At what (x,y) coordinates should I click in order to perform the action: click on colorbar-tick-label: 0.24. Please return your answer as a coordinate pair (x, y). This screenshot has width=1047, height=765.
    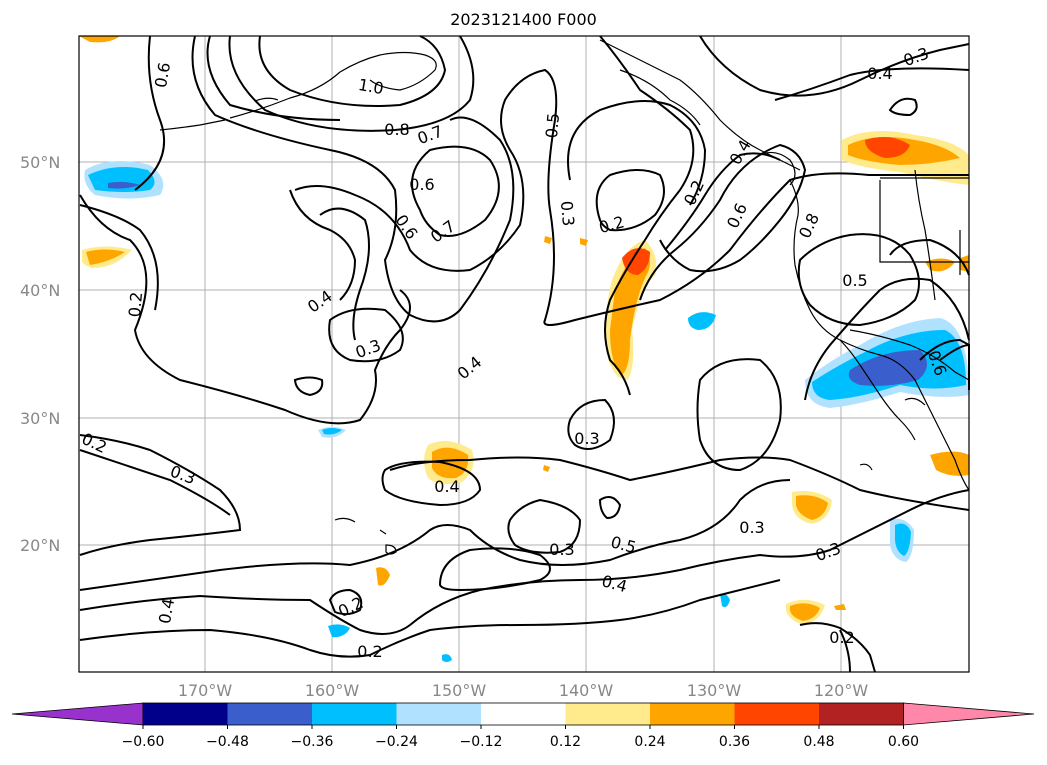
    Looking at the image, I should click on (649, 742).